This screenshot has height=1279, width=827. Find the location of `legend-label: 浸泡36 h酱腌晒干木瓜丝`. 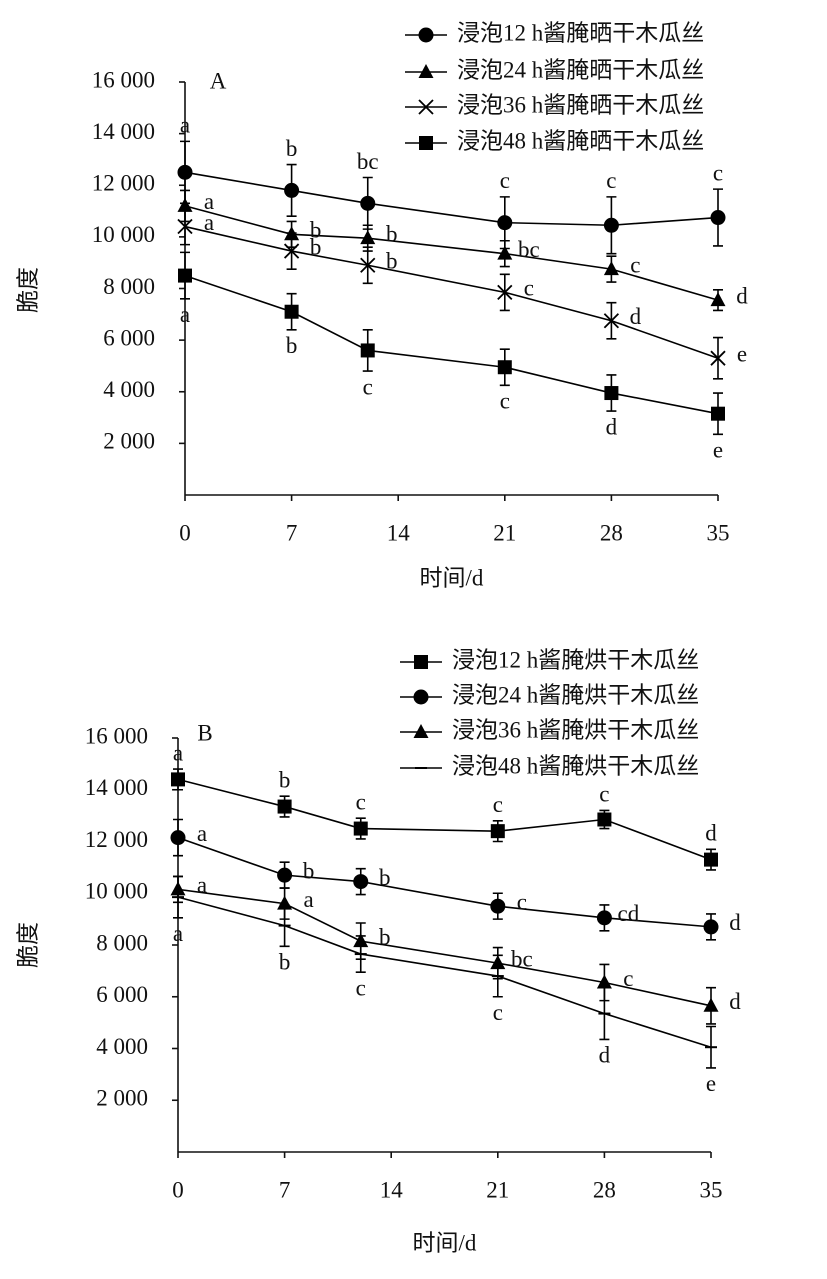

legend-label: 浸泡36 h酱腌晒干木瓜丝 is located at coordinates (580, 104).